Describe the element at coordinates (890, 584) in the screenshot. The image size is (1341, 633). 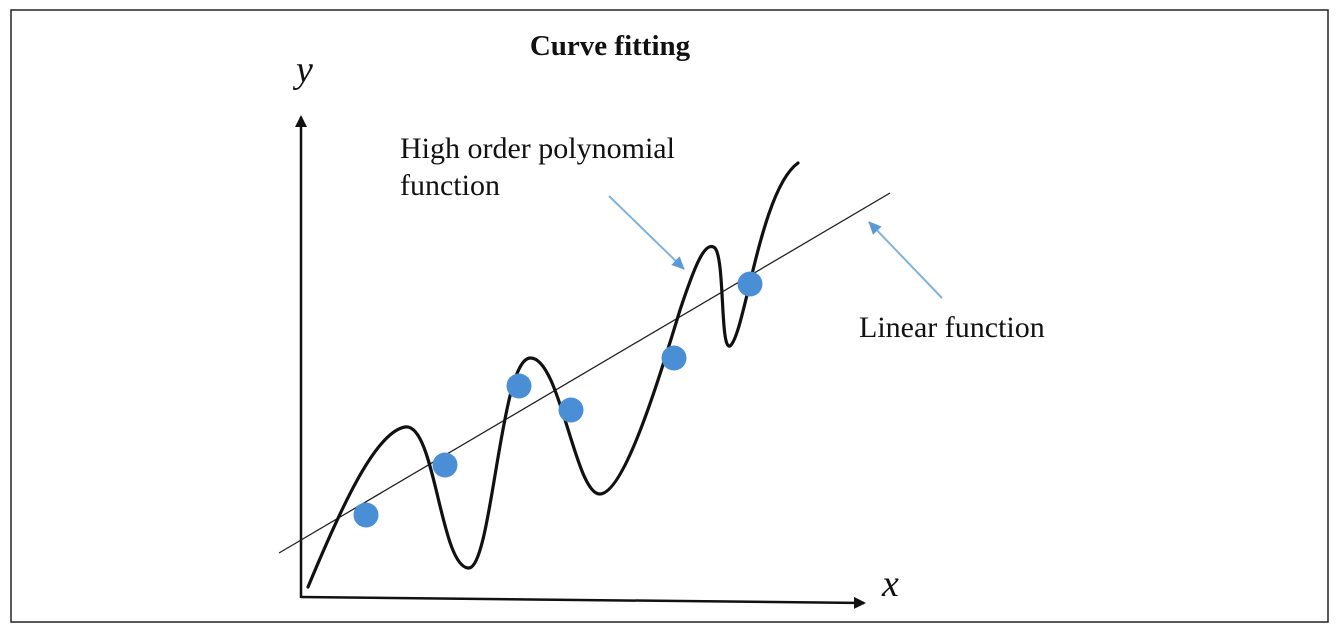
I see `x-axis-label: x` at that location.